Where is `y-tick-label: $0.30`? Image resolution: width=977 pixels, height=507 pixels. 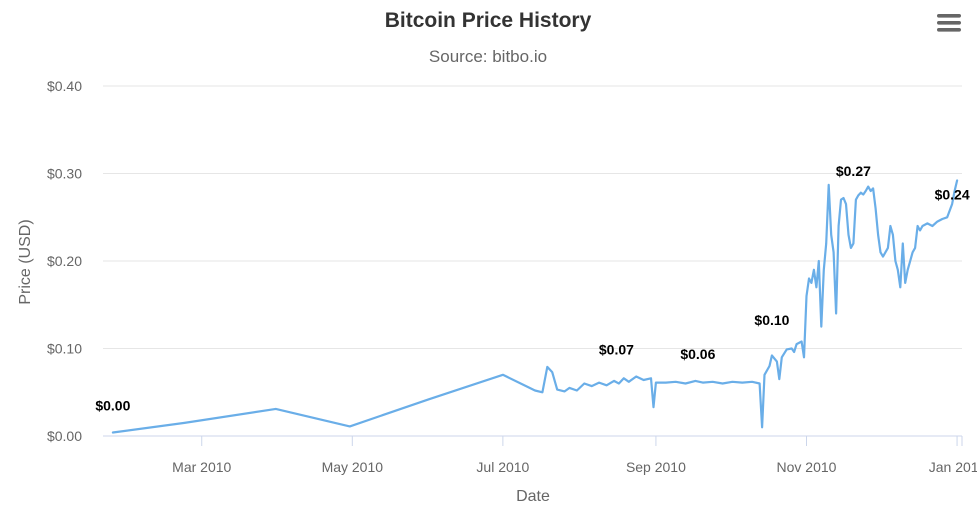 y-tick-label: $0.30 is located at coordinates (64, 174).